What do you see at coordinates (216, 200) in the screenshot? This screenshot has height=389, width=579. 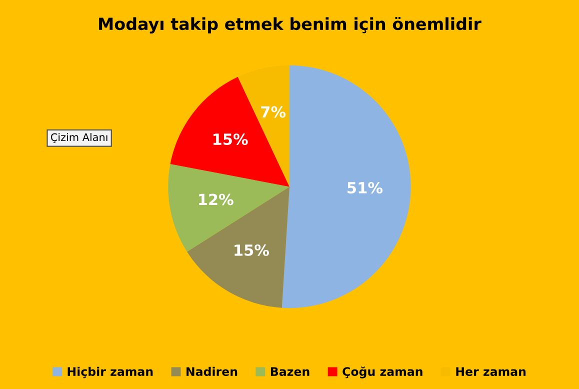 I see `data-label: 12%` at bounding box center [216, 200].